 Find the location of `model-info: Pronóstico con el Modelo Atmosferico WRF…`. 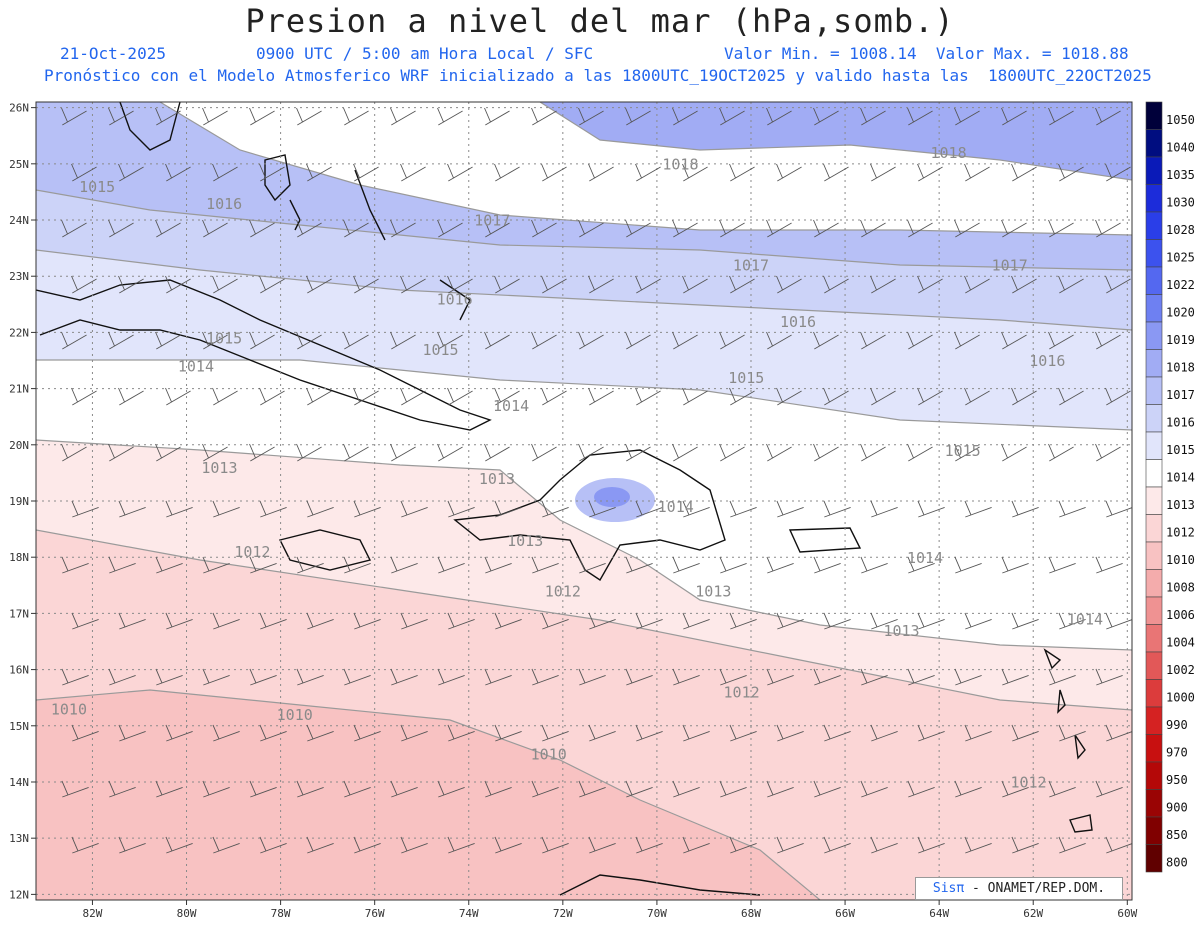

model-info: Pronóstico con el Modelo Atmosferico WRF… is located at coordinates (598, 75).